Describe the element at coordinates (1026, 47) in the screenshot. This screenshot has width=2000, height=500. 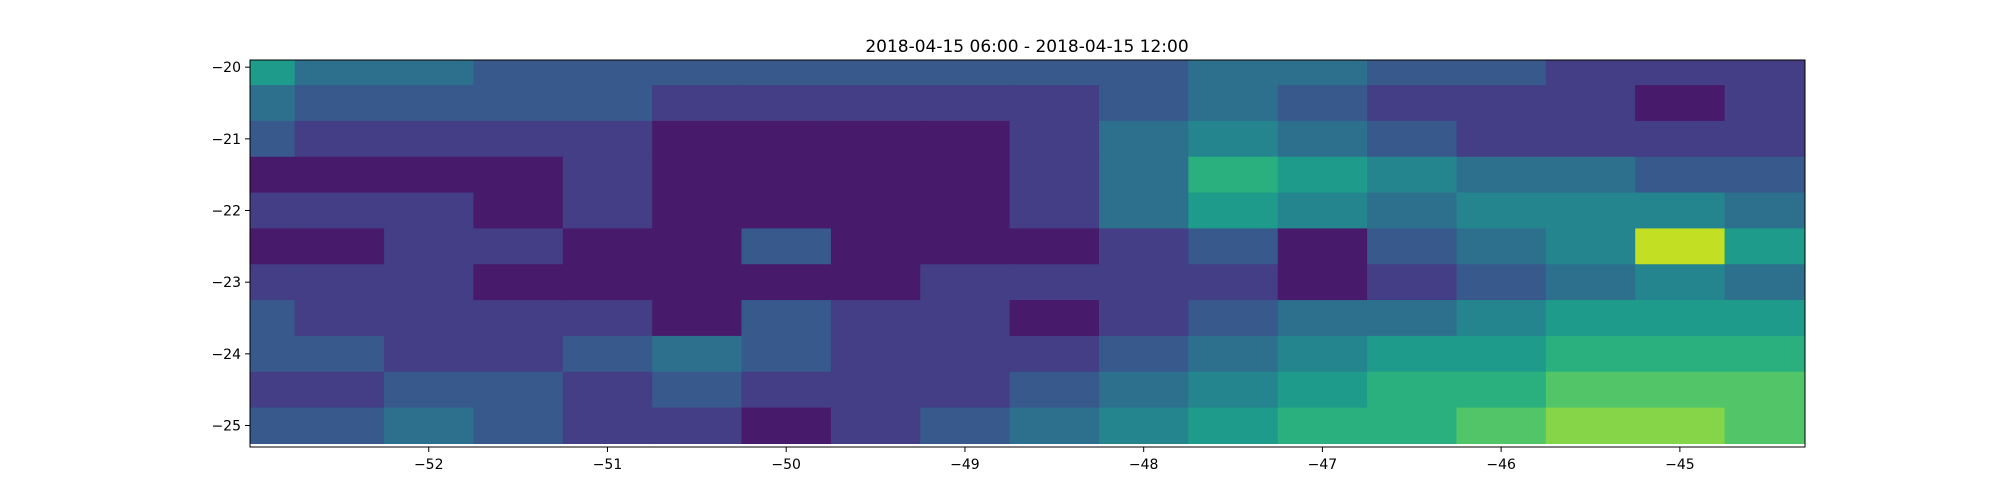
I see `chart-title: 2018-04-15 06:00 - 2018-04-15 12:00` at that location.